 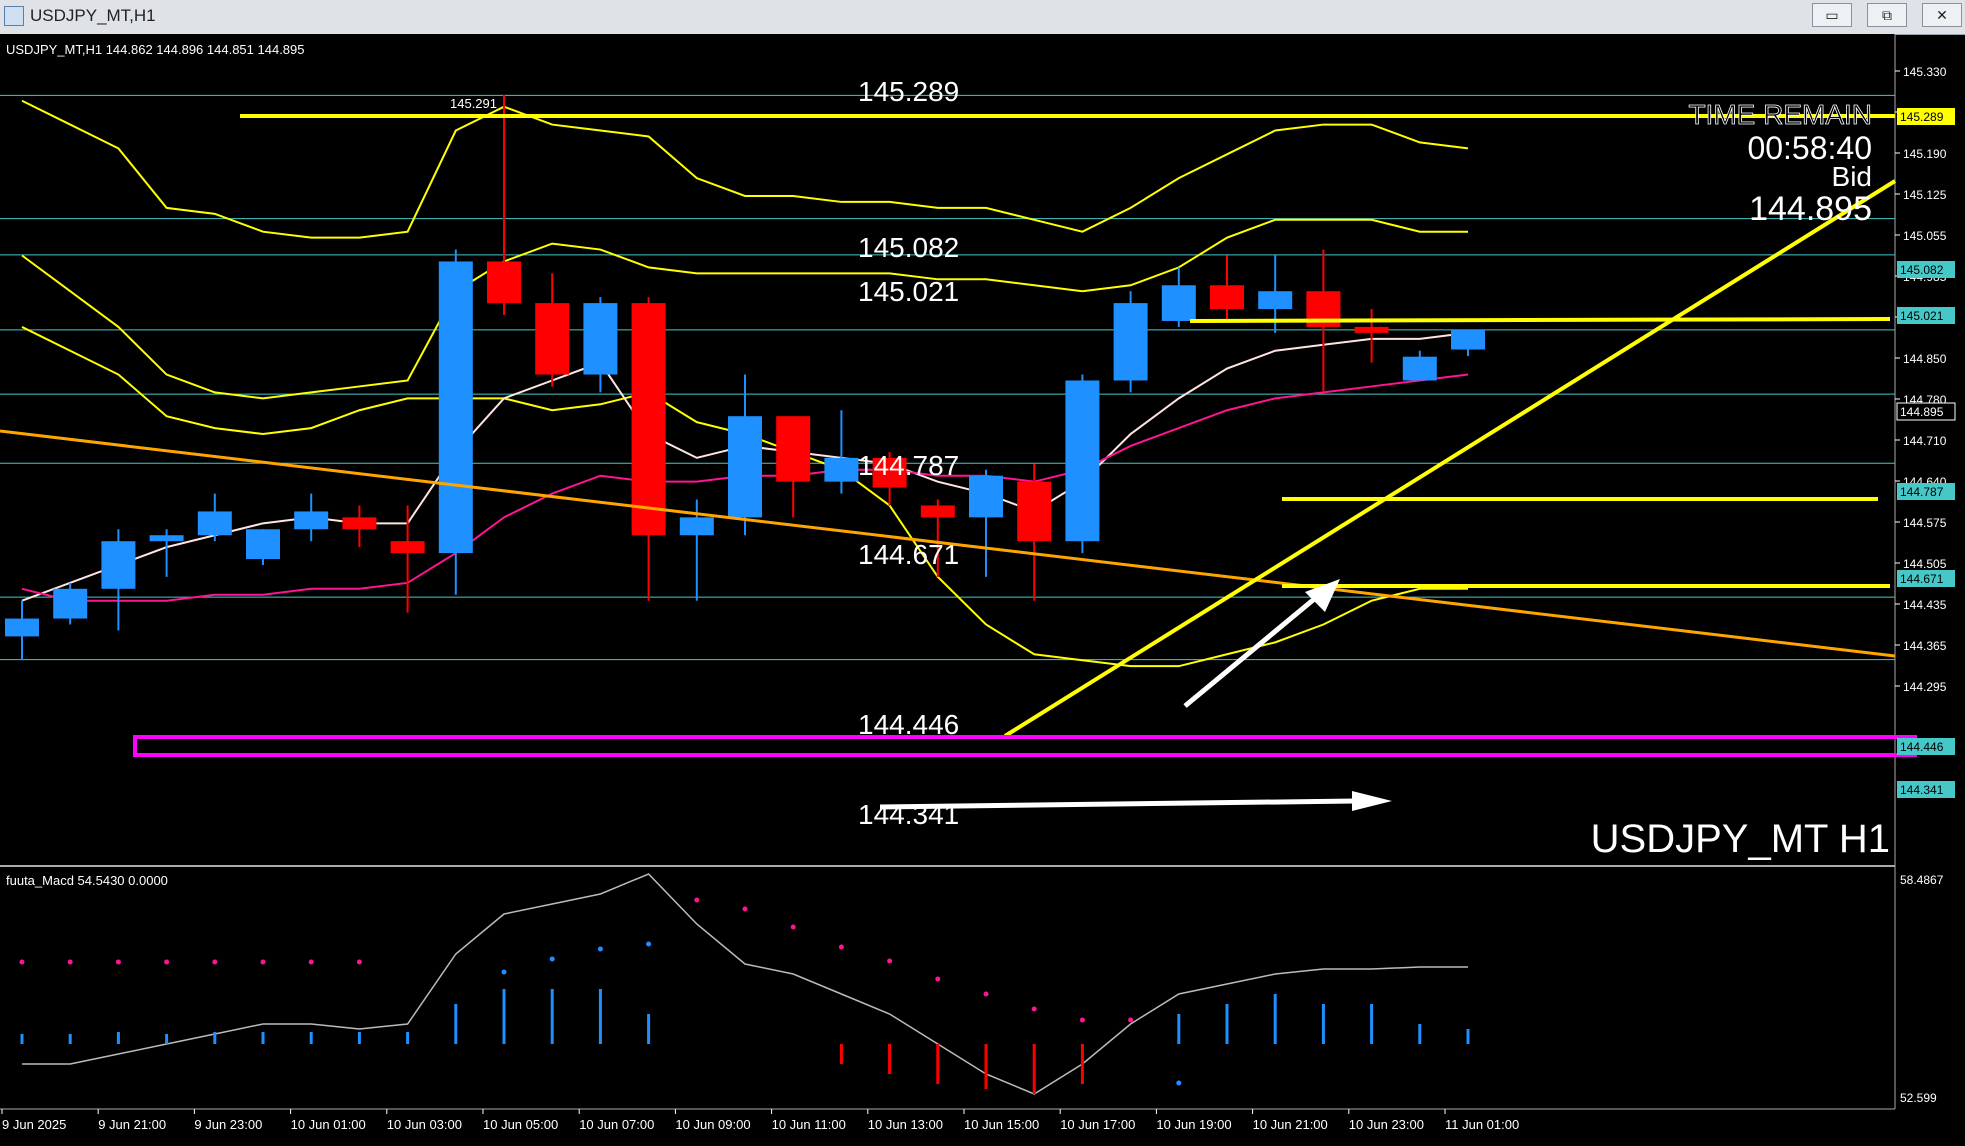 I want to click on indicator-axis-bottom: 52.599, so click(x=1918, y=1098).